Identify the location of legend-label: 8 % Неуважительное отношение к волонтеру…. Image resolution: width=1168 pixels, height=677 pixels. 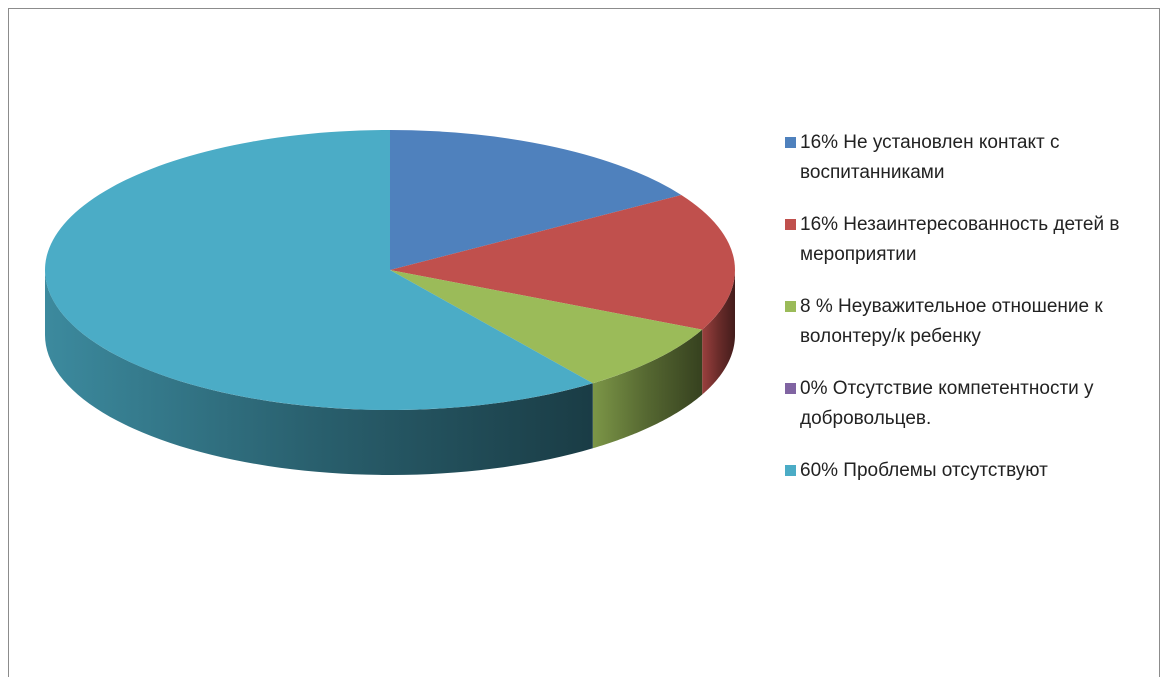
(951, 321).